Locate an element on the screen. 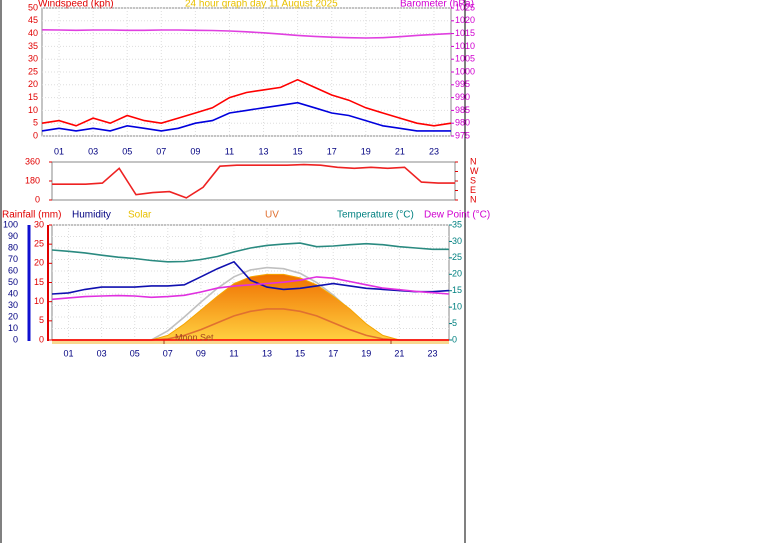  y-tick-label: 80 is located at coordinates (13, 247).